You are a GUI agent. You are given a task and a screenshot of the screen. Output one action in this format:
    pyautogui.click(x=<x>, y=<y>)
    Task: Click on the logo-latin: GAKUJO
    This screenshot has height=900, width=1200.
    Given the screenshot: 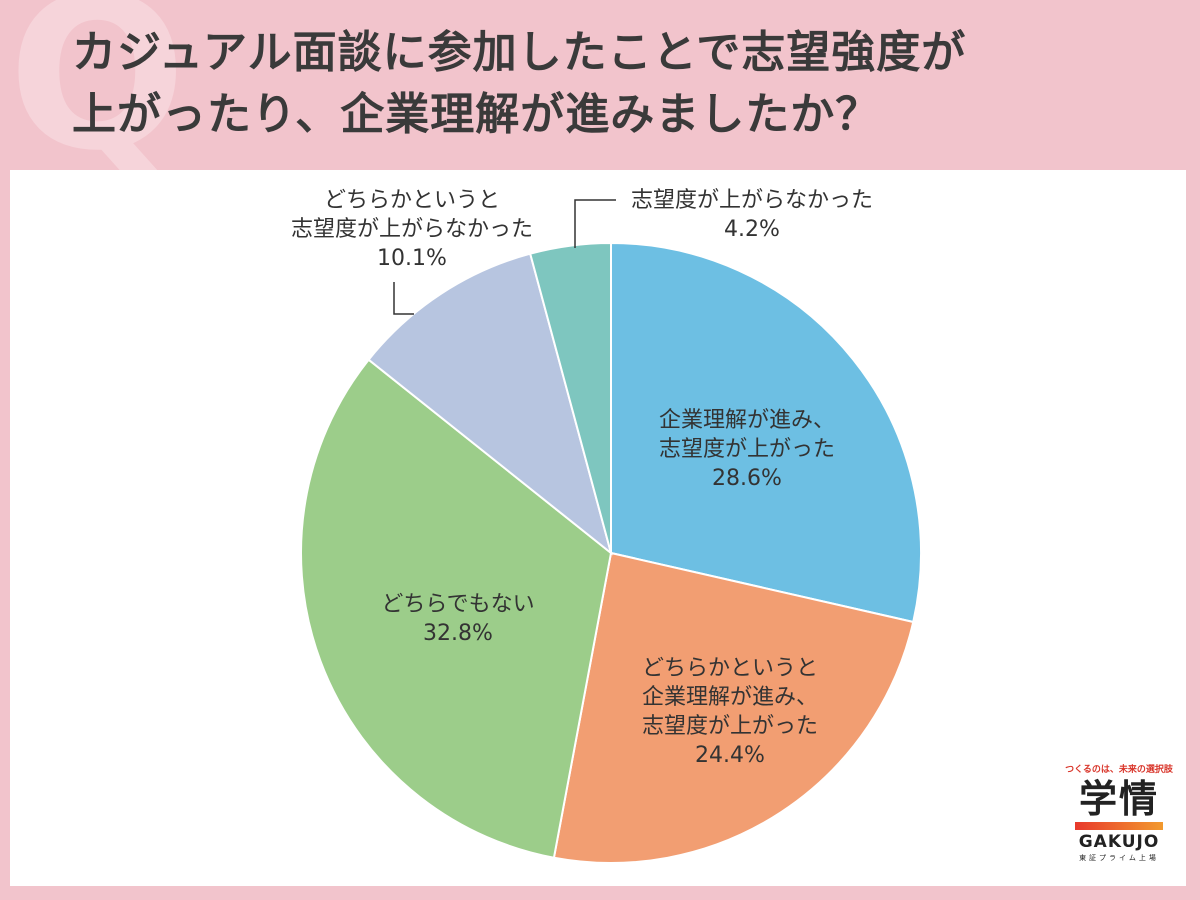 What is the action you would take?
    pyautogui.click(x=1119, y=842)
    